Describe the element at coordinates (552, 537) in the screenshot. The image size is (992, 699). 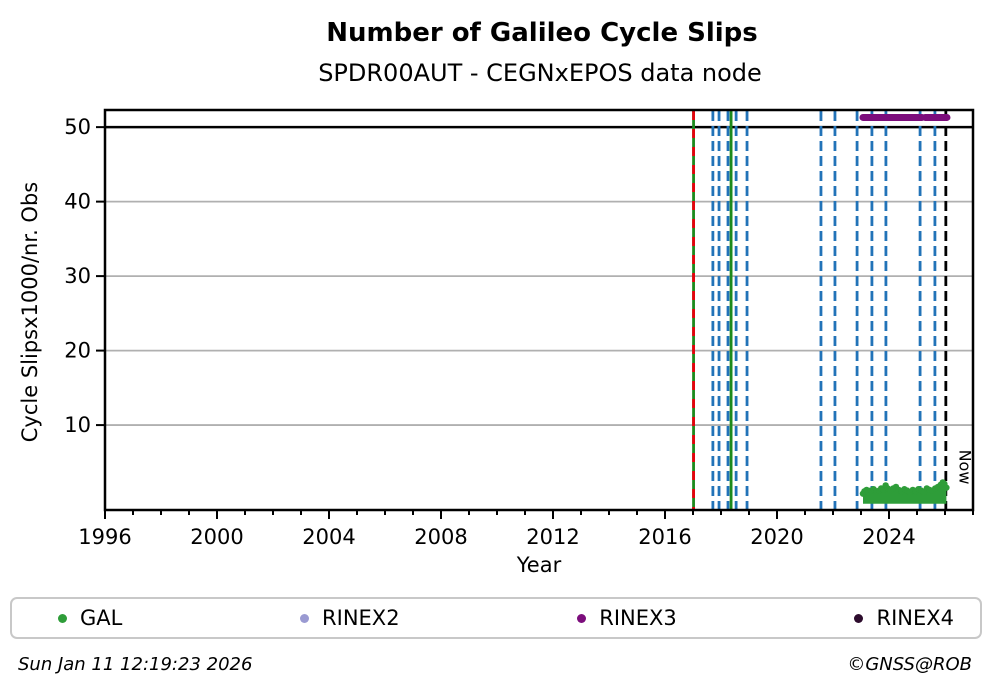
I see `x-tick-label: 2012` at that location.